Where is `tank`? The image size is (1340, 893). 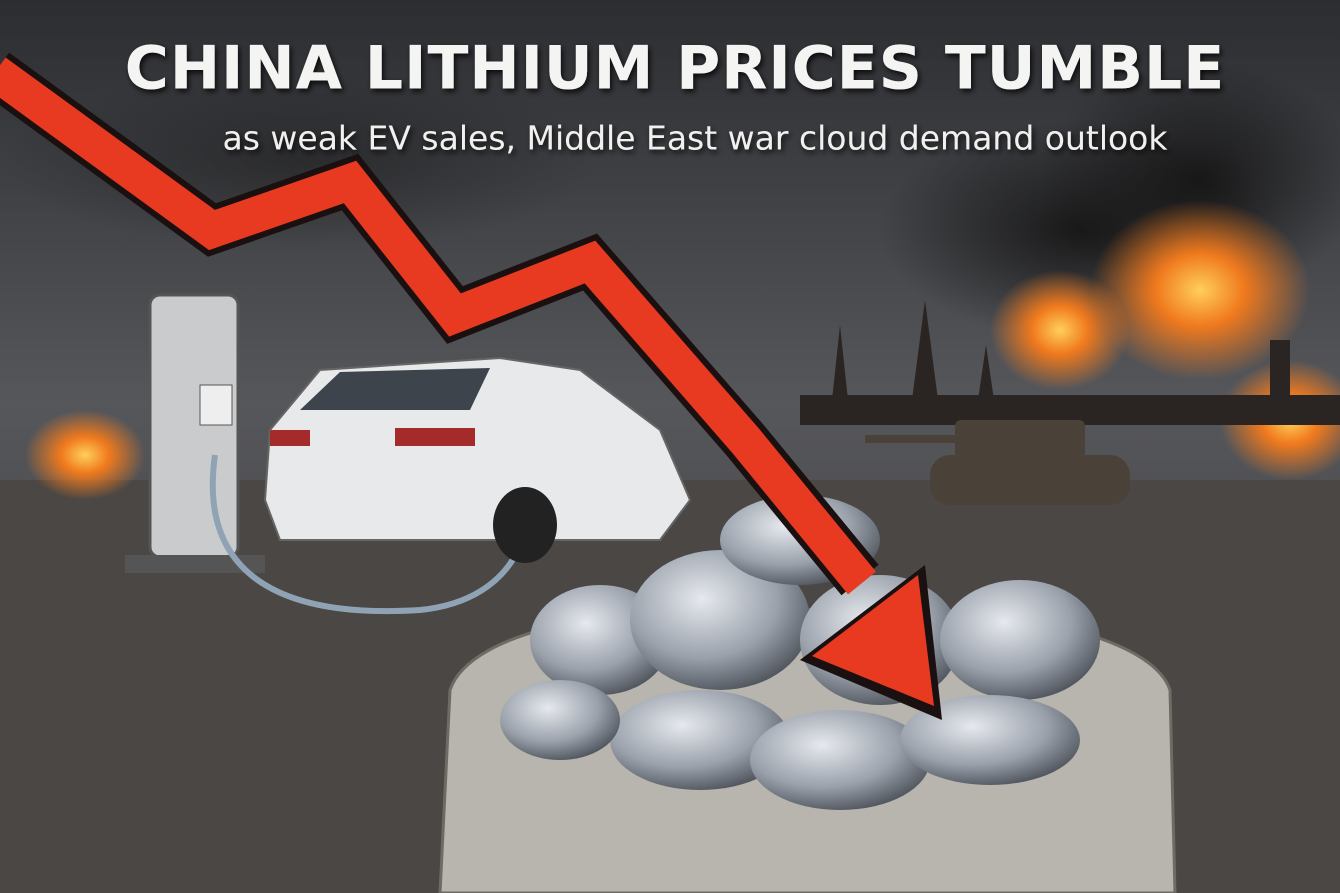
tank is located at coordinates (997, 462).